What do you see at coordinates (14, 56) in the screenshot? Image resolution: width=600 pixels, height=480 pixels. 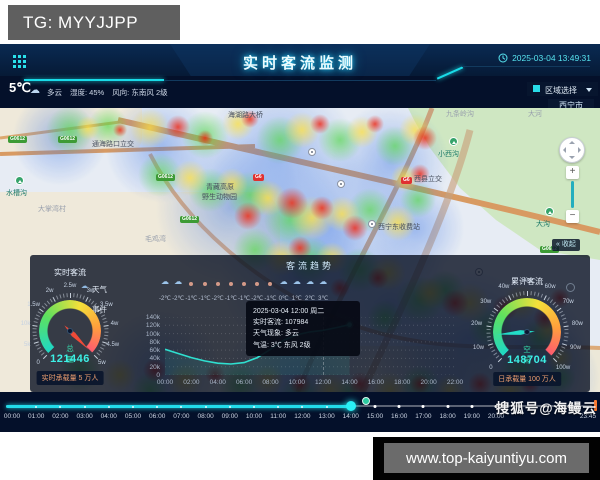 I see `apps-grid-icon` at bounding box center [14, 56].